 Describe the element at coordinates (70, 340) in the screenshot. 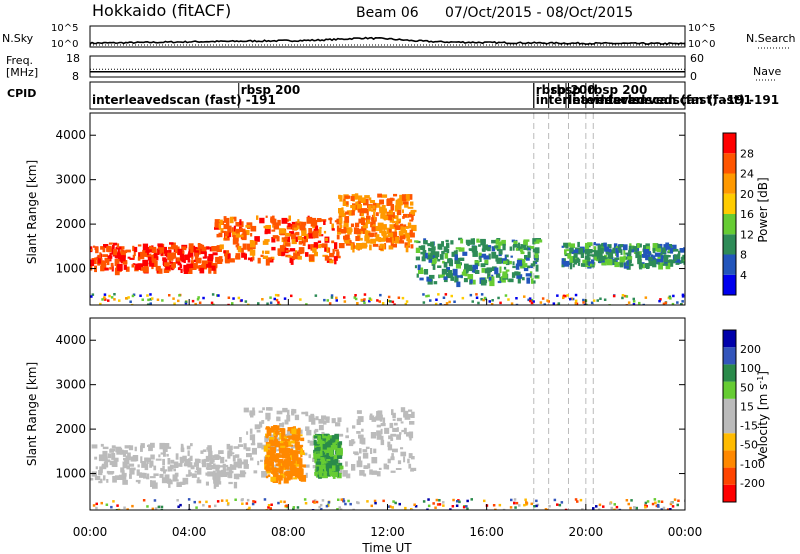

I see `vel-data-ytick-label-3: 4000` at that location.